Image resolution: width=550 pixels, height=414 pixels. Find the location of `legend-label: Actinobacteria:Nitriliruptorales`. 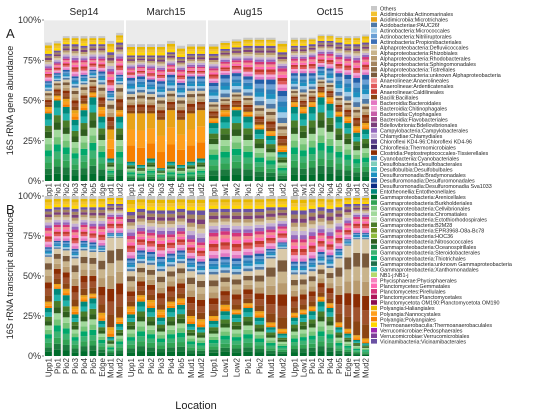

legend-label: Actinobacteria:Nitriliruptorales is located at coordinates (416, 37).